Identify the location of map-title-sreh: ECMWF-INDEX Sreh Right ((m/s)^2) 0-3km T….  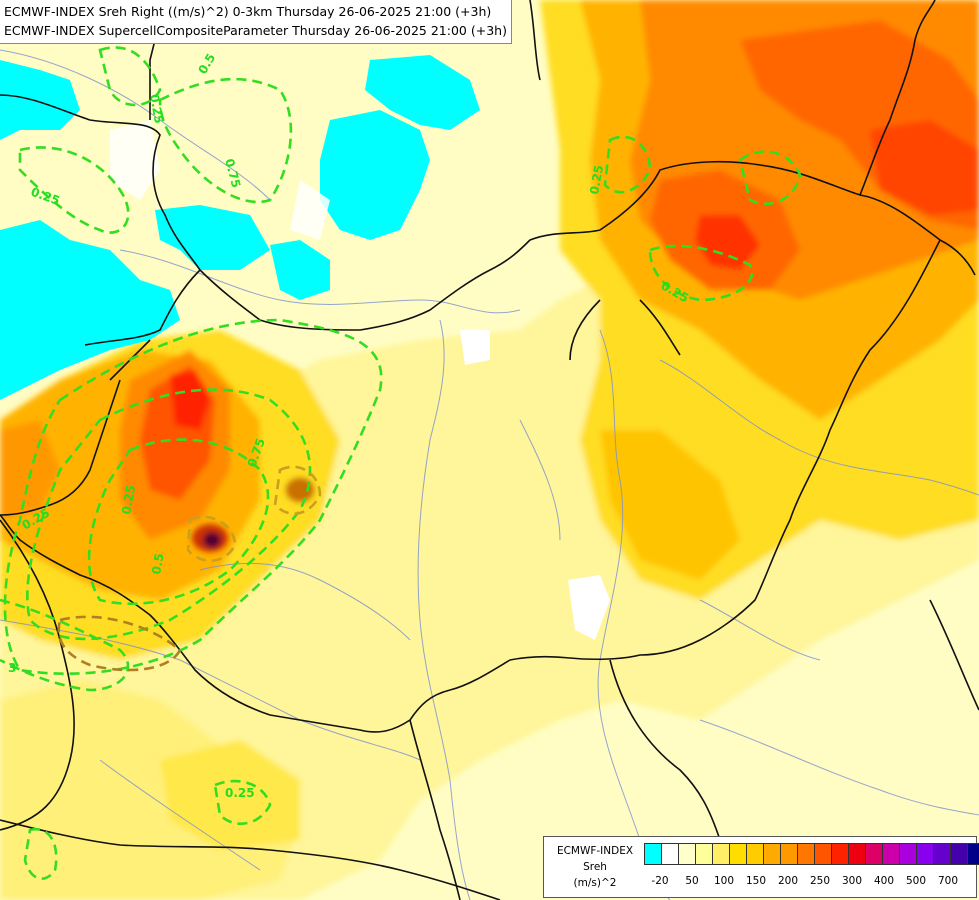
(248, 11).